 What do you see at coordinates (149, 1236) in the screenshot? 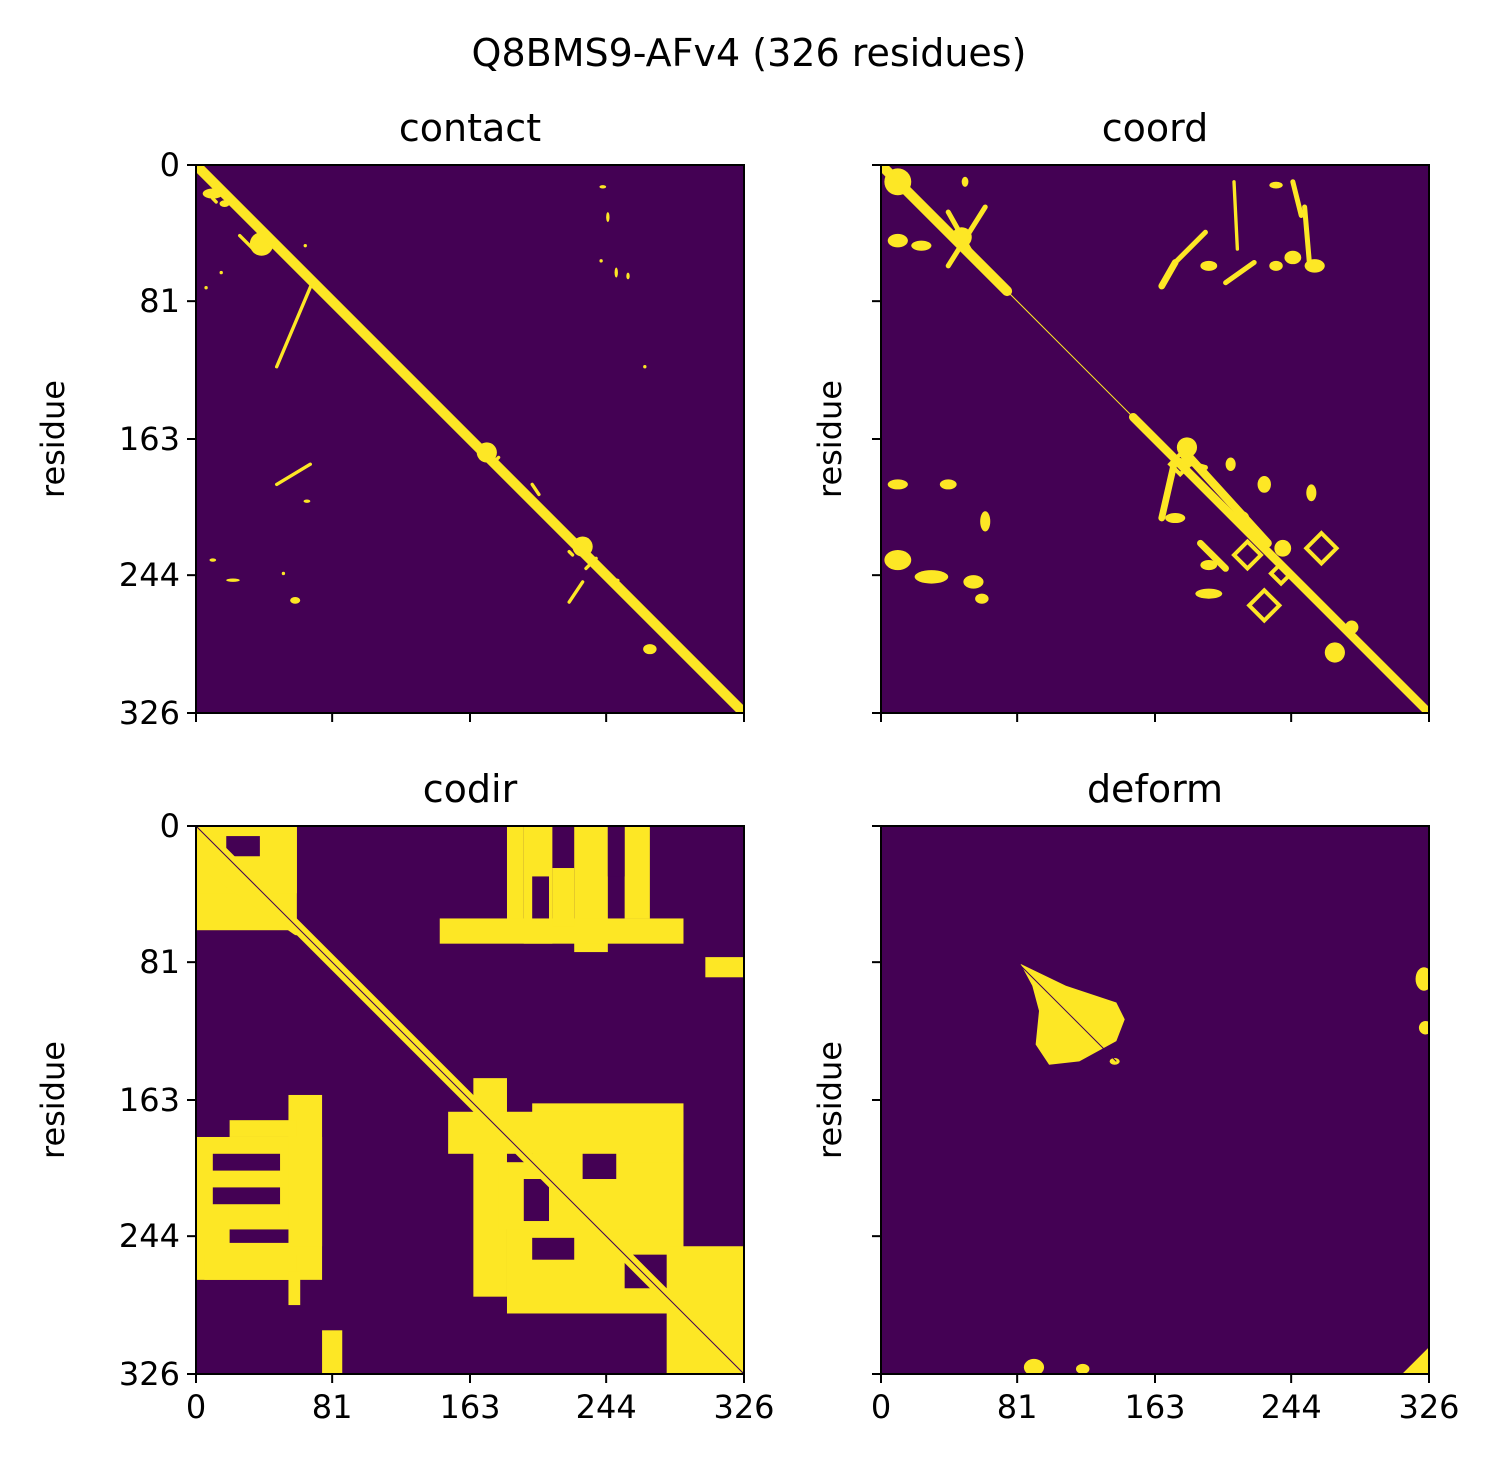
I see `codir-ytick-label-3: 244` at bounding box center [149, 1236].